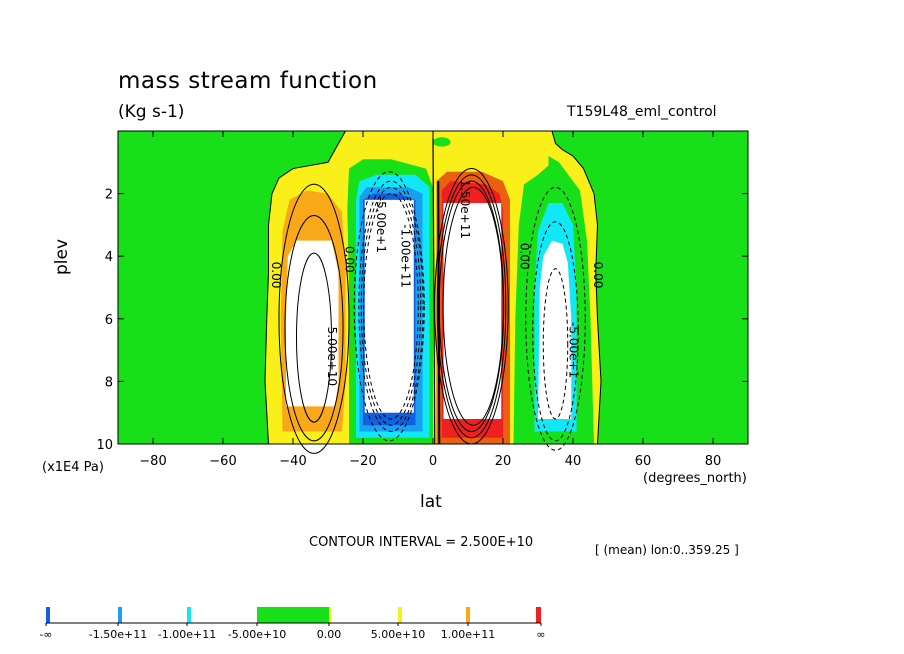 Image resolution: width=904 pixels, height=654 pixels. Describe the element at coordinates (465, 209) in the screenshot. I see `contour-label: 1.50e+11` at that location.